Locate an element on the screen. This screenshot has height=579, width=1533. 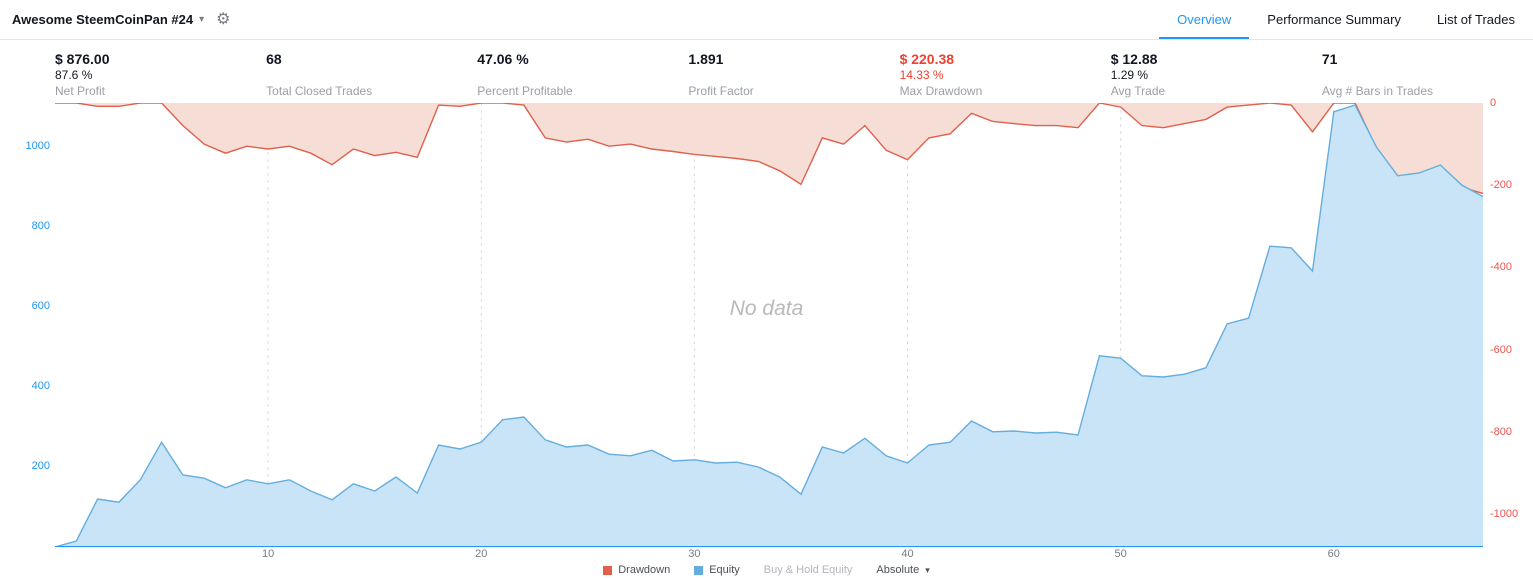
absolute-dropdown: Absolute ▾ is located at coordinates (902, 570).